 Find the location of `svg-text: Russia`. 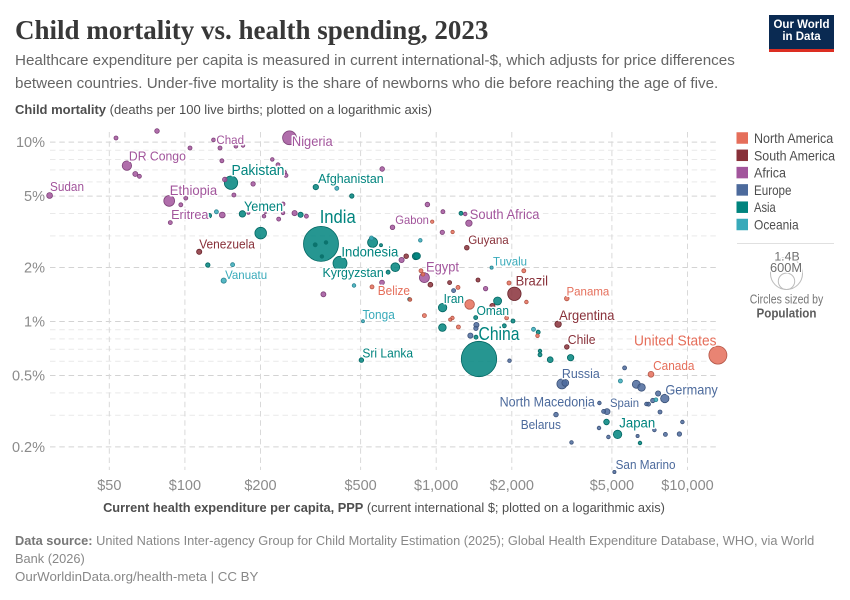

svg-text: Russia is located at coordinates (581, 373).